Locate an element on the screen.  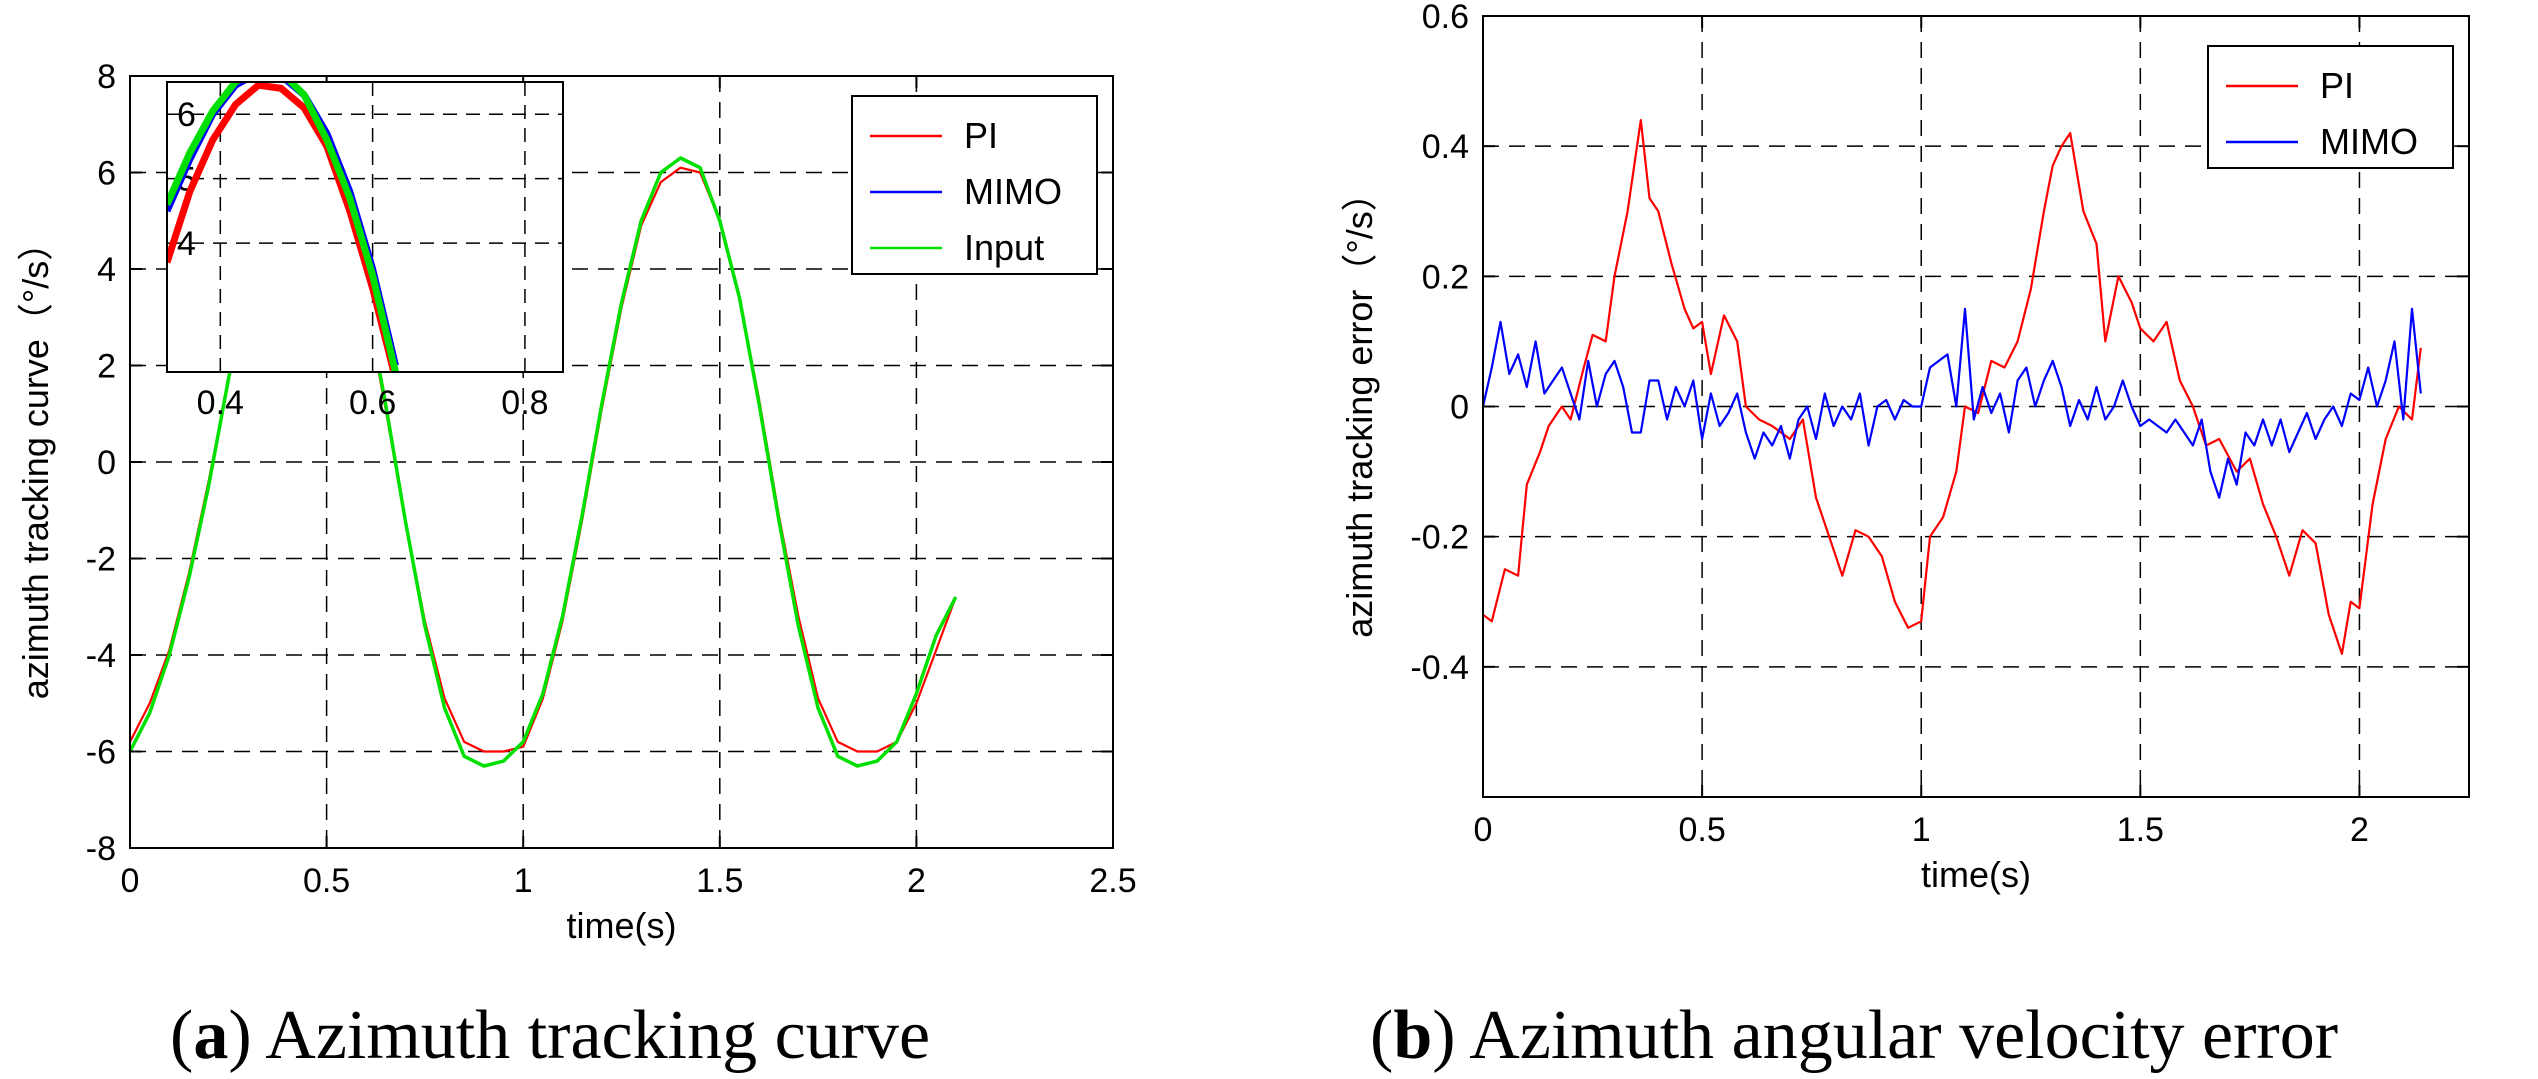
a-y-tick-label: -6 is located at coordinates (101, 753).